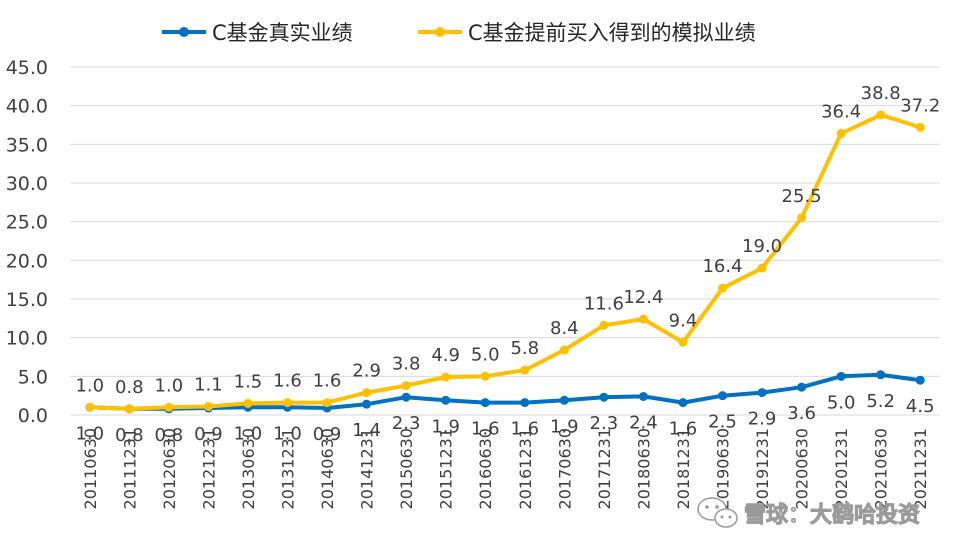 The image size is (958, 539). I want to click on data-label: 0.9, so click(327, 434).